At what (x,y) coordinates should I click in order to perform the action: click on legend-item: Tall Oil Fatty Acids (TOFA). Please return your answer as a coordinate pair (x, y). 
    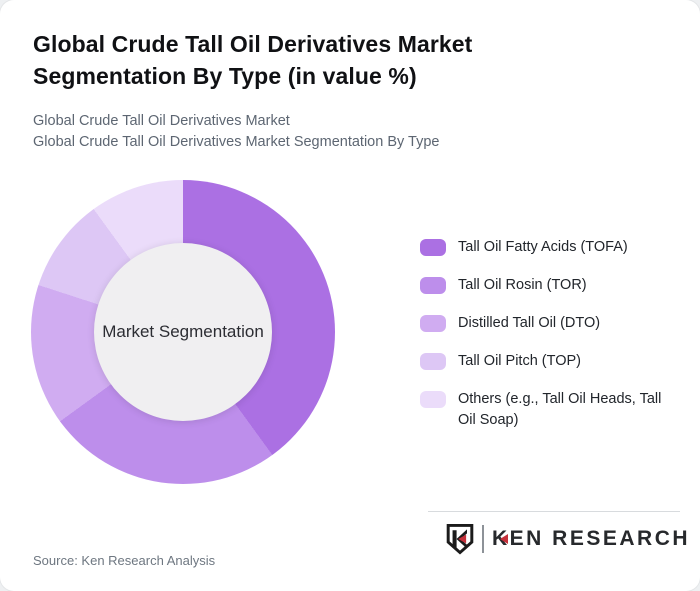
    Looking at the image, I should click on (546, 247).